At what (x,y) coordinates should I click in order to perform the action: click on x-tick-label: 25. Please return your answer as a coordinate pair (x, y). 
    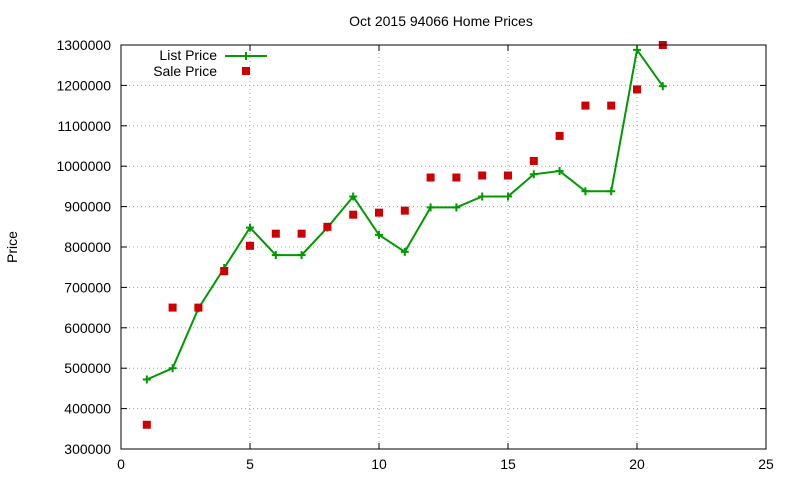
    Looking at the image, I should click on (766, 464).